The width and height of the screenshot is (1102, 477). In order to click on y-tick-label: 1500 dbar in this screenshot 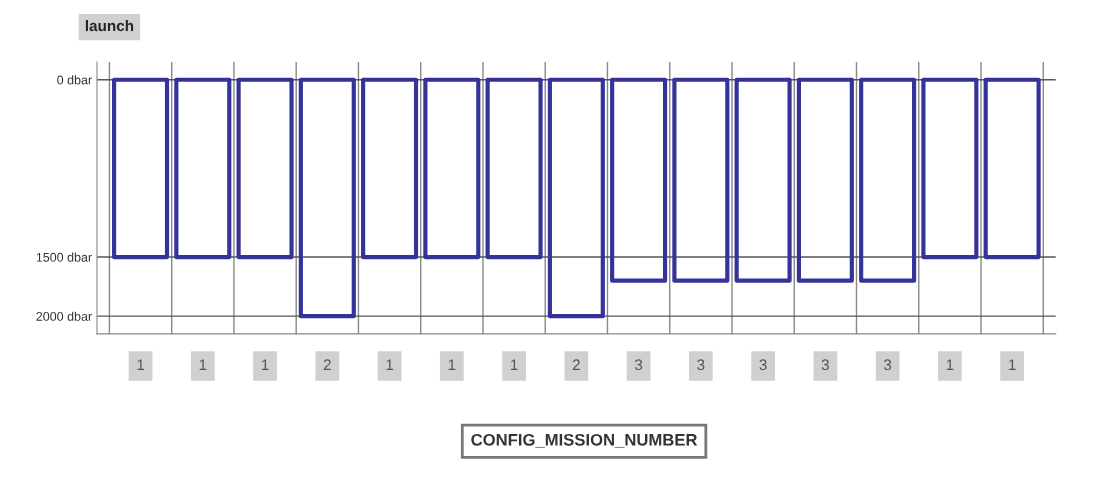, I will do `click(64, 257)`.